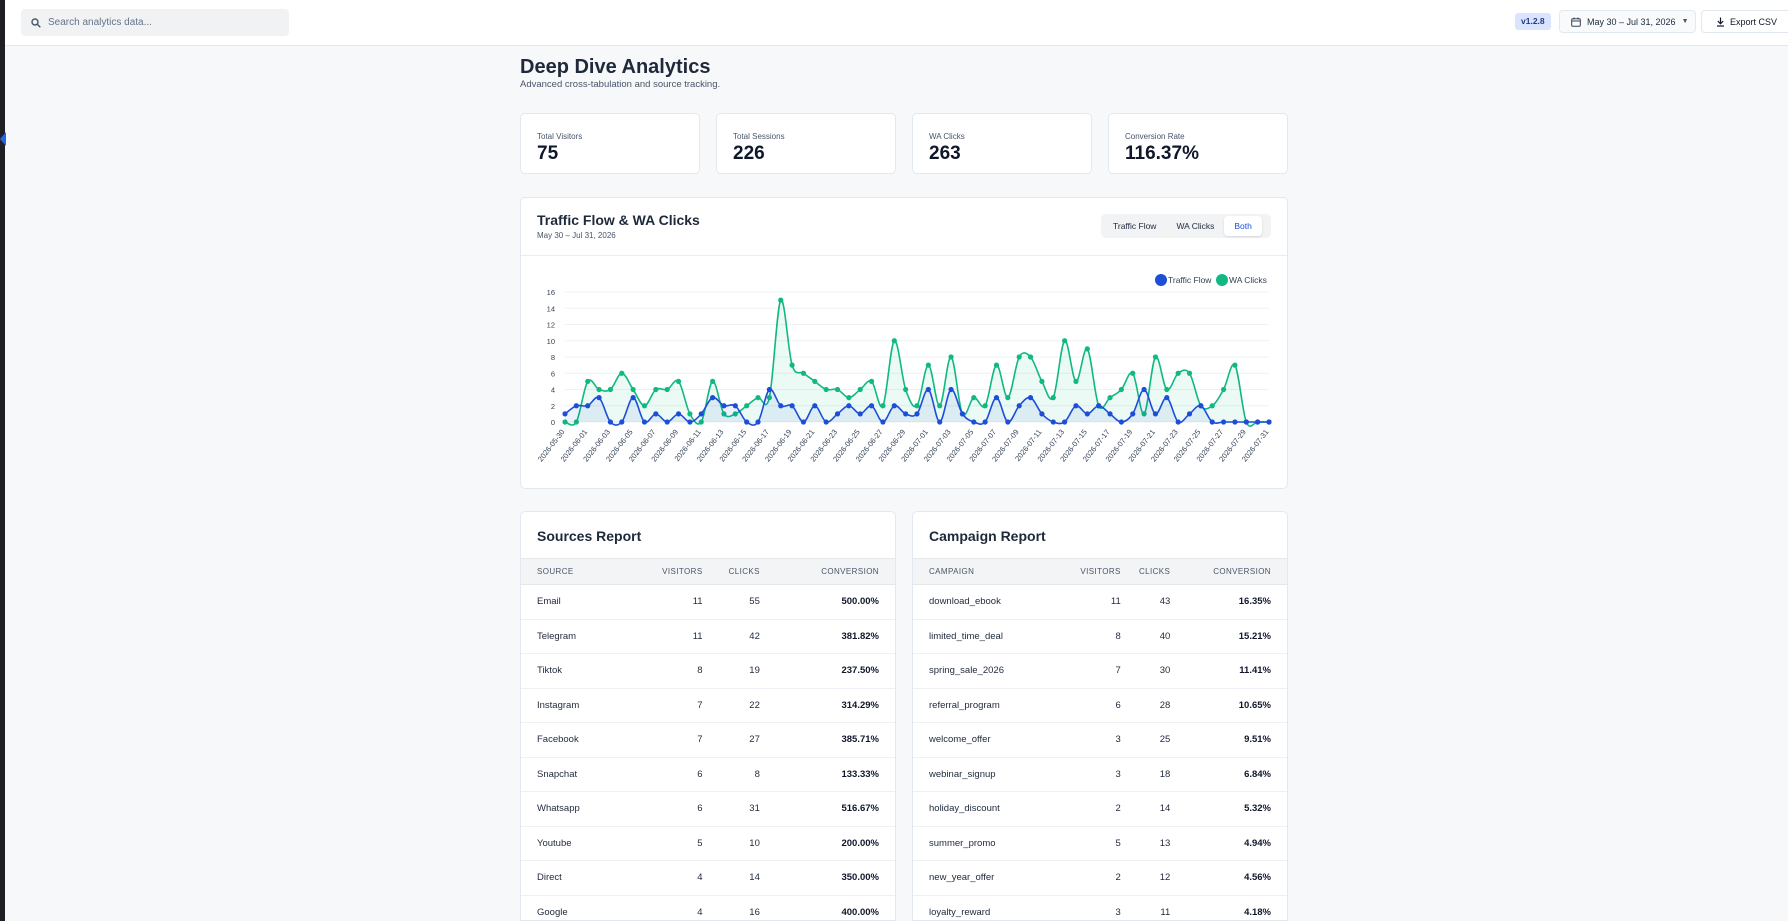  Describe the element at coordinates (806, 143) in the screenshot. I see `kpi-card-sessions: Total Sessions 226` at that location.